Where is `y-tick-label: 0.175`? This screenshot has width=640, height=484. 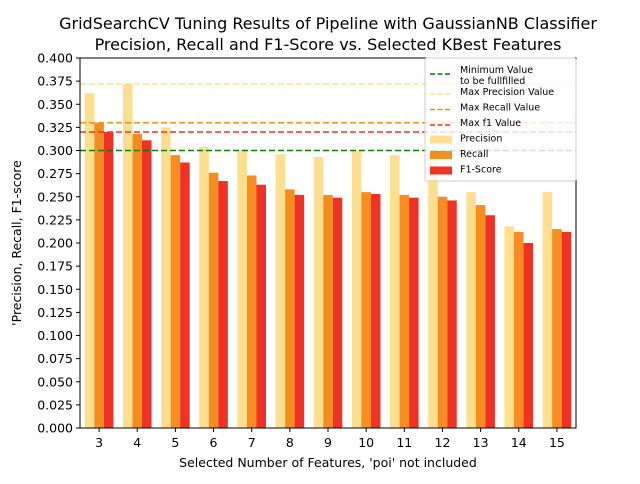
y-tick-label: 0.175 is located at coordinates (55, 266).